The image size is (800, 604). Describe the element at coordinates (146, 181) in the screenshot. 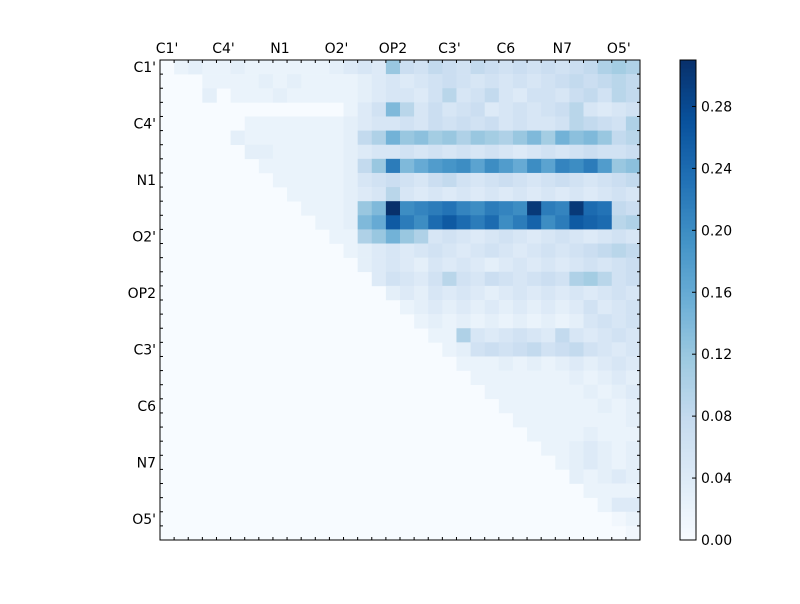

I see `y-tick-label: N1` at that location.